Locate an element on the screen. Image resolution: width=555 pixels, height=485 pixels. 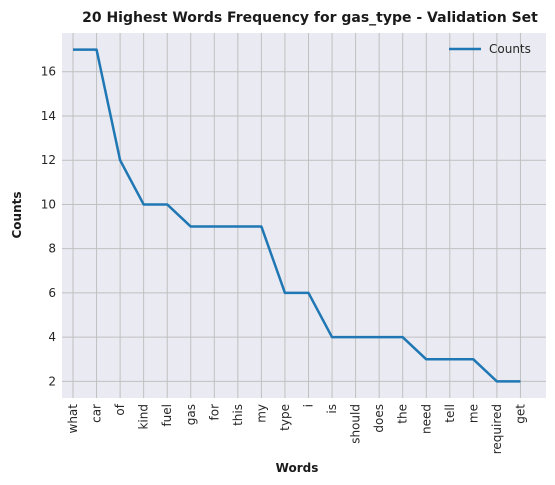
y-tick-label: 14 is located at coordinates (48, 116).